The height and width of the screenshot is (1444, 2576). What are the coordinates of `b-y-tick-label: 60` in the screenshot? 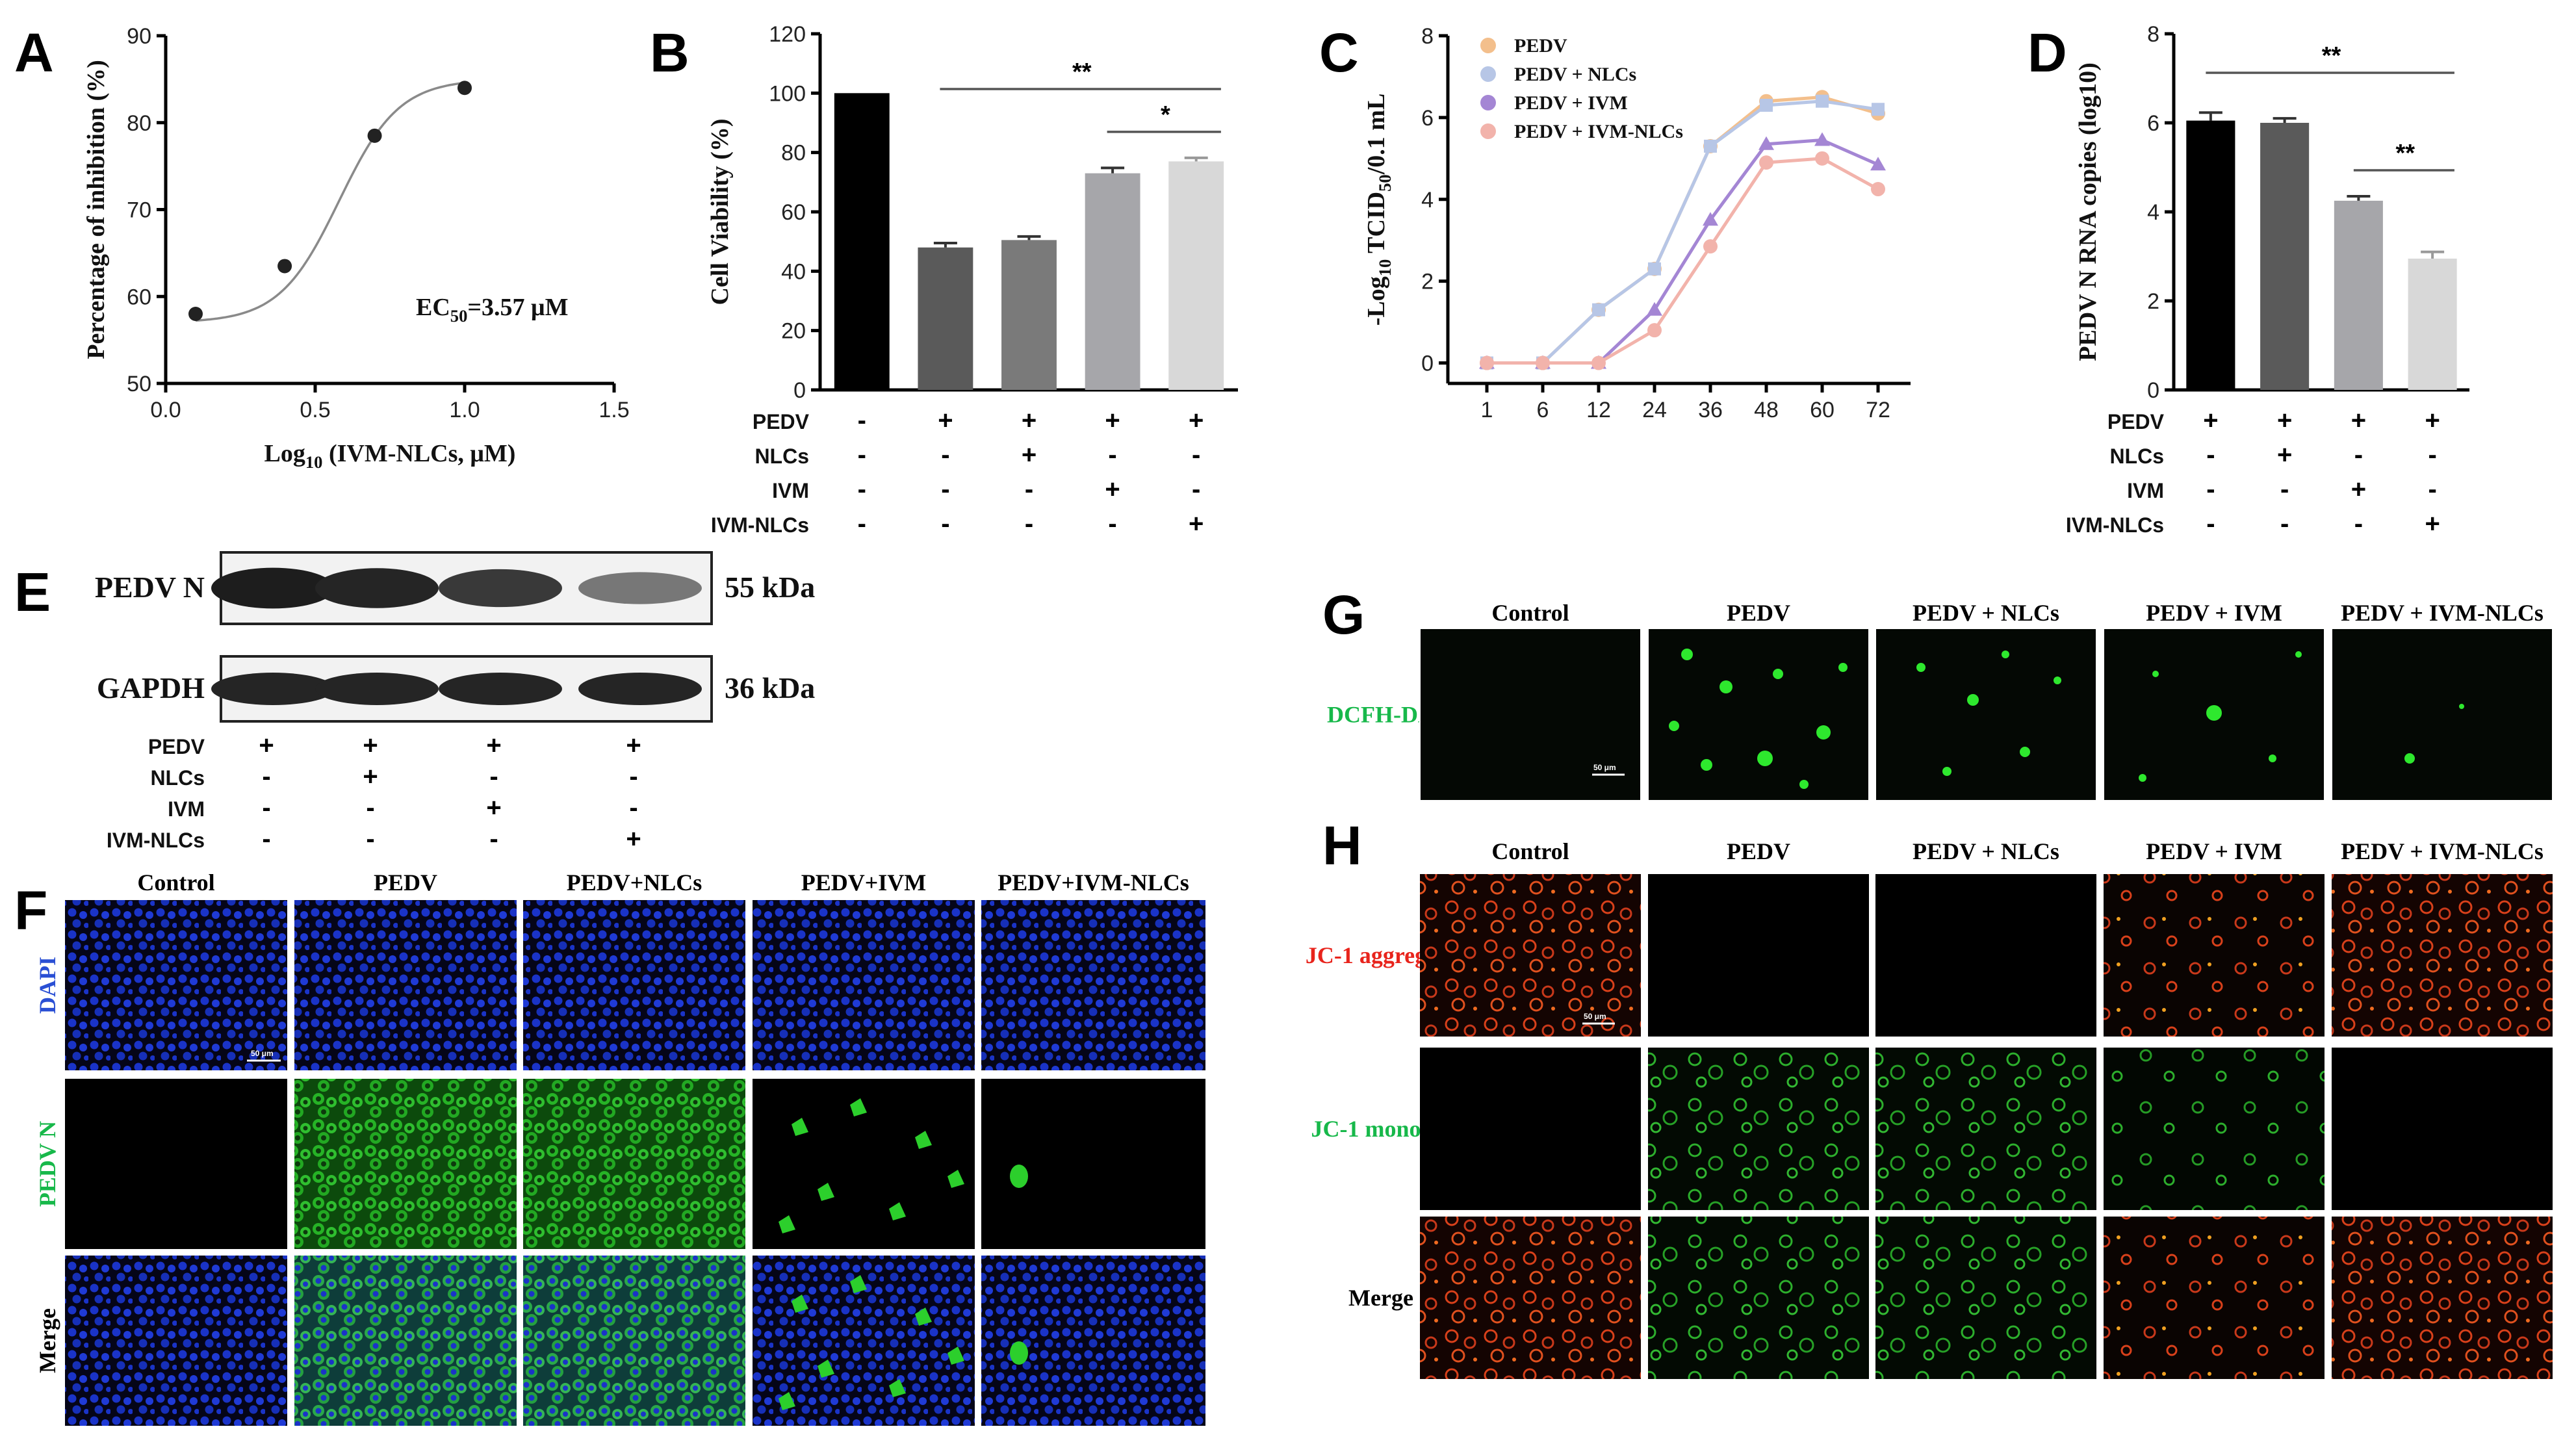 It's located at (794, 212).